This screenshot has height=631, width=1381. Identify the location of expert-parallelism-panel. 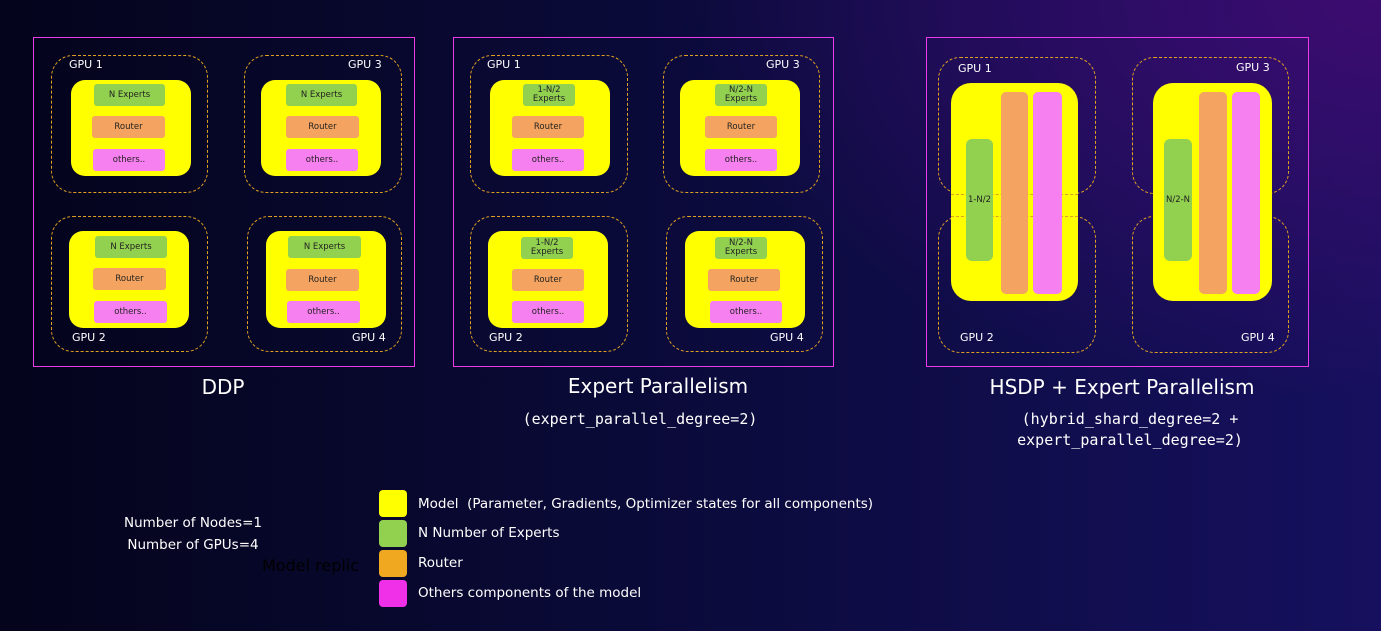
(643, 202).